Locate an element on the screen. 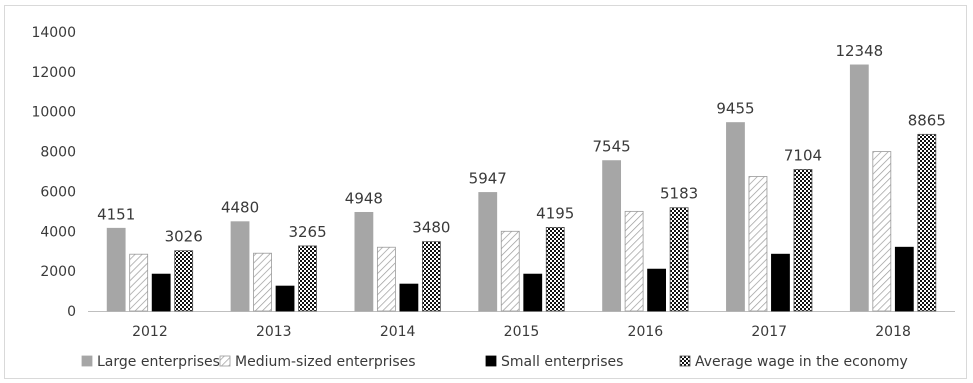 This screenshot has height=383, width=973. y-tick-label: 10000 is located at coordinates (53, 113).